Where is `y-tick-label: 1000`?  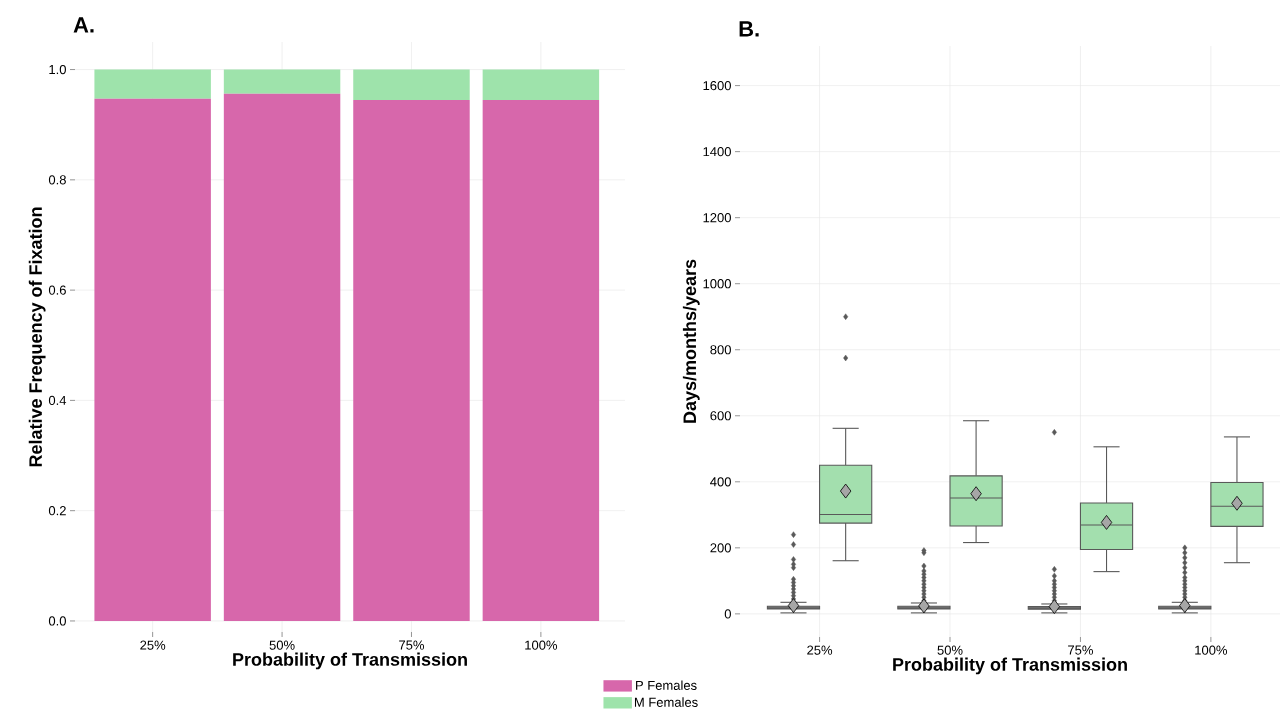
y-tick-label: 1000 is located at coordinates (717, 284).